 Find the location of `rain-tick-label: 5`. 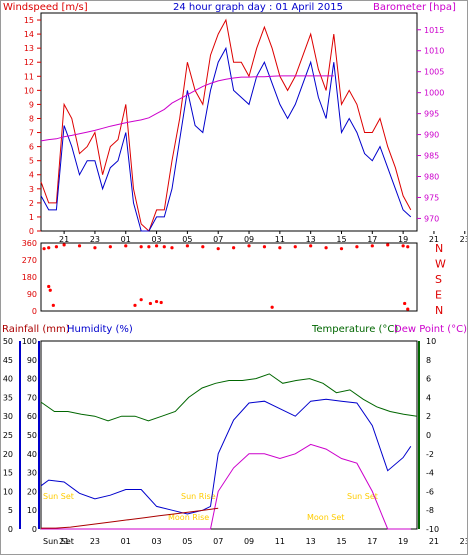

rain-tick-label: 5 is located at coordinates (10, 510).